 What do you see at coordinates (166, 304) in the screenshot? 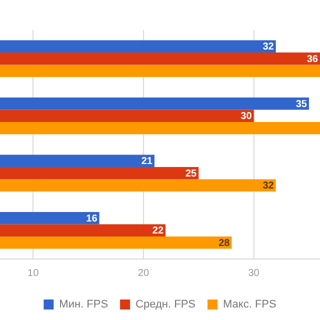
I see `legend-label: Средн. FPS` at bounding box center [166, 304].